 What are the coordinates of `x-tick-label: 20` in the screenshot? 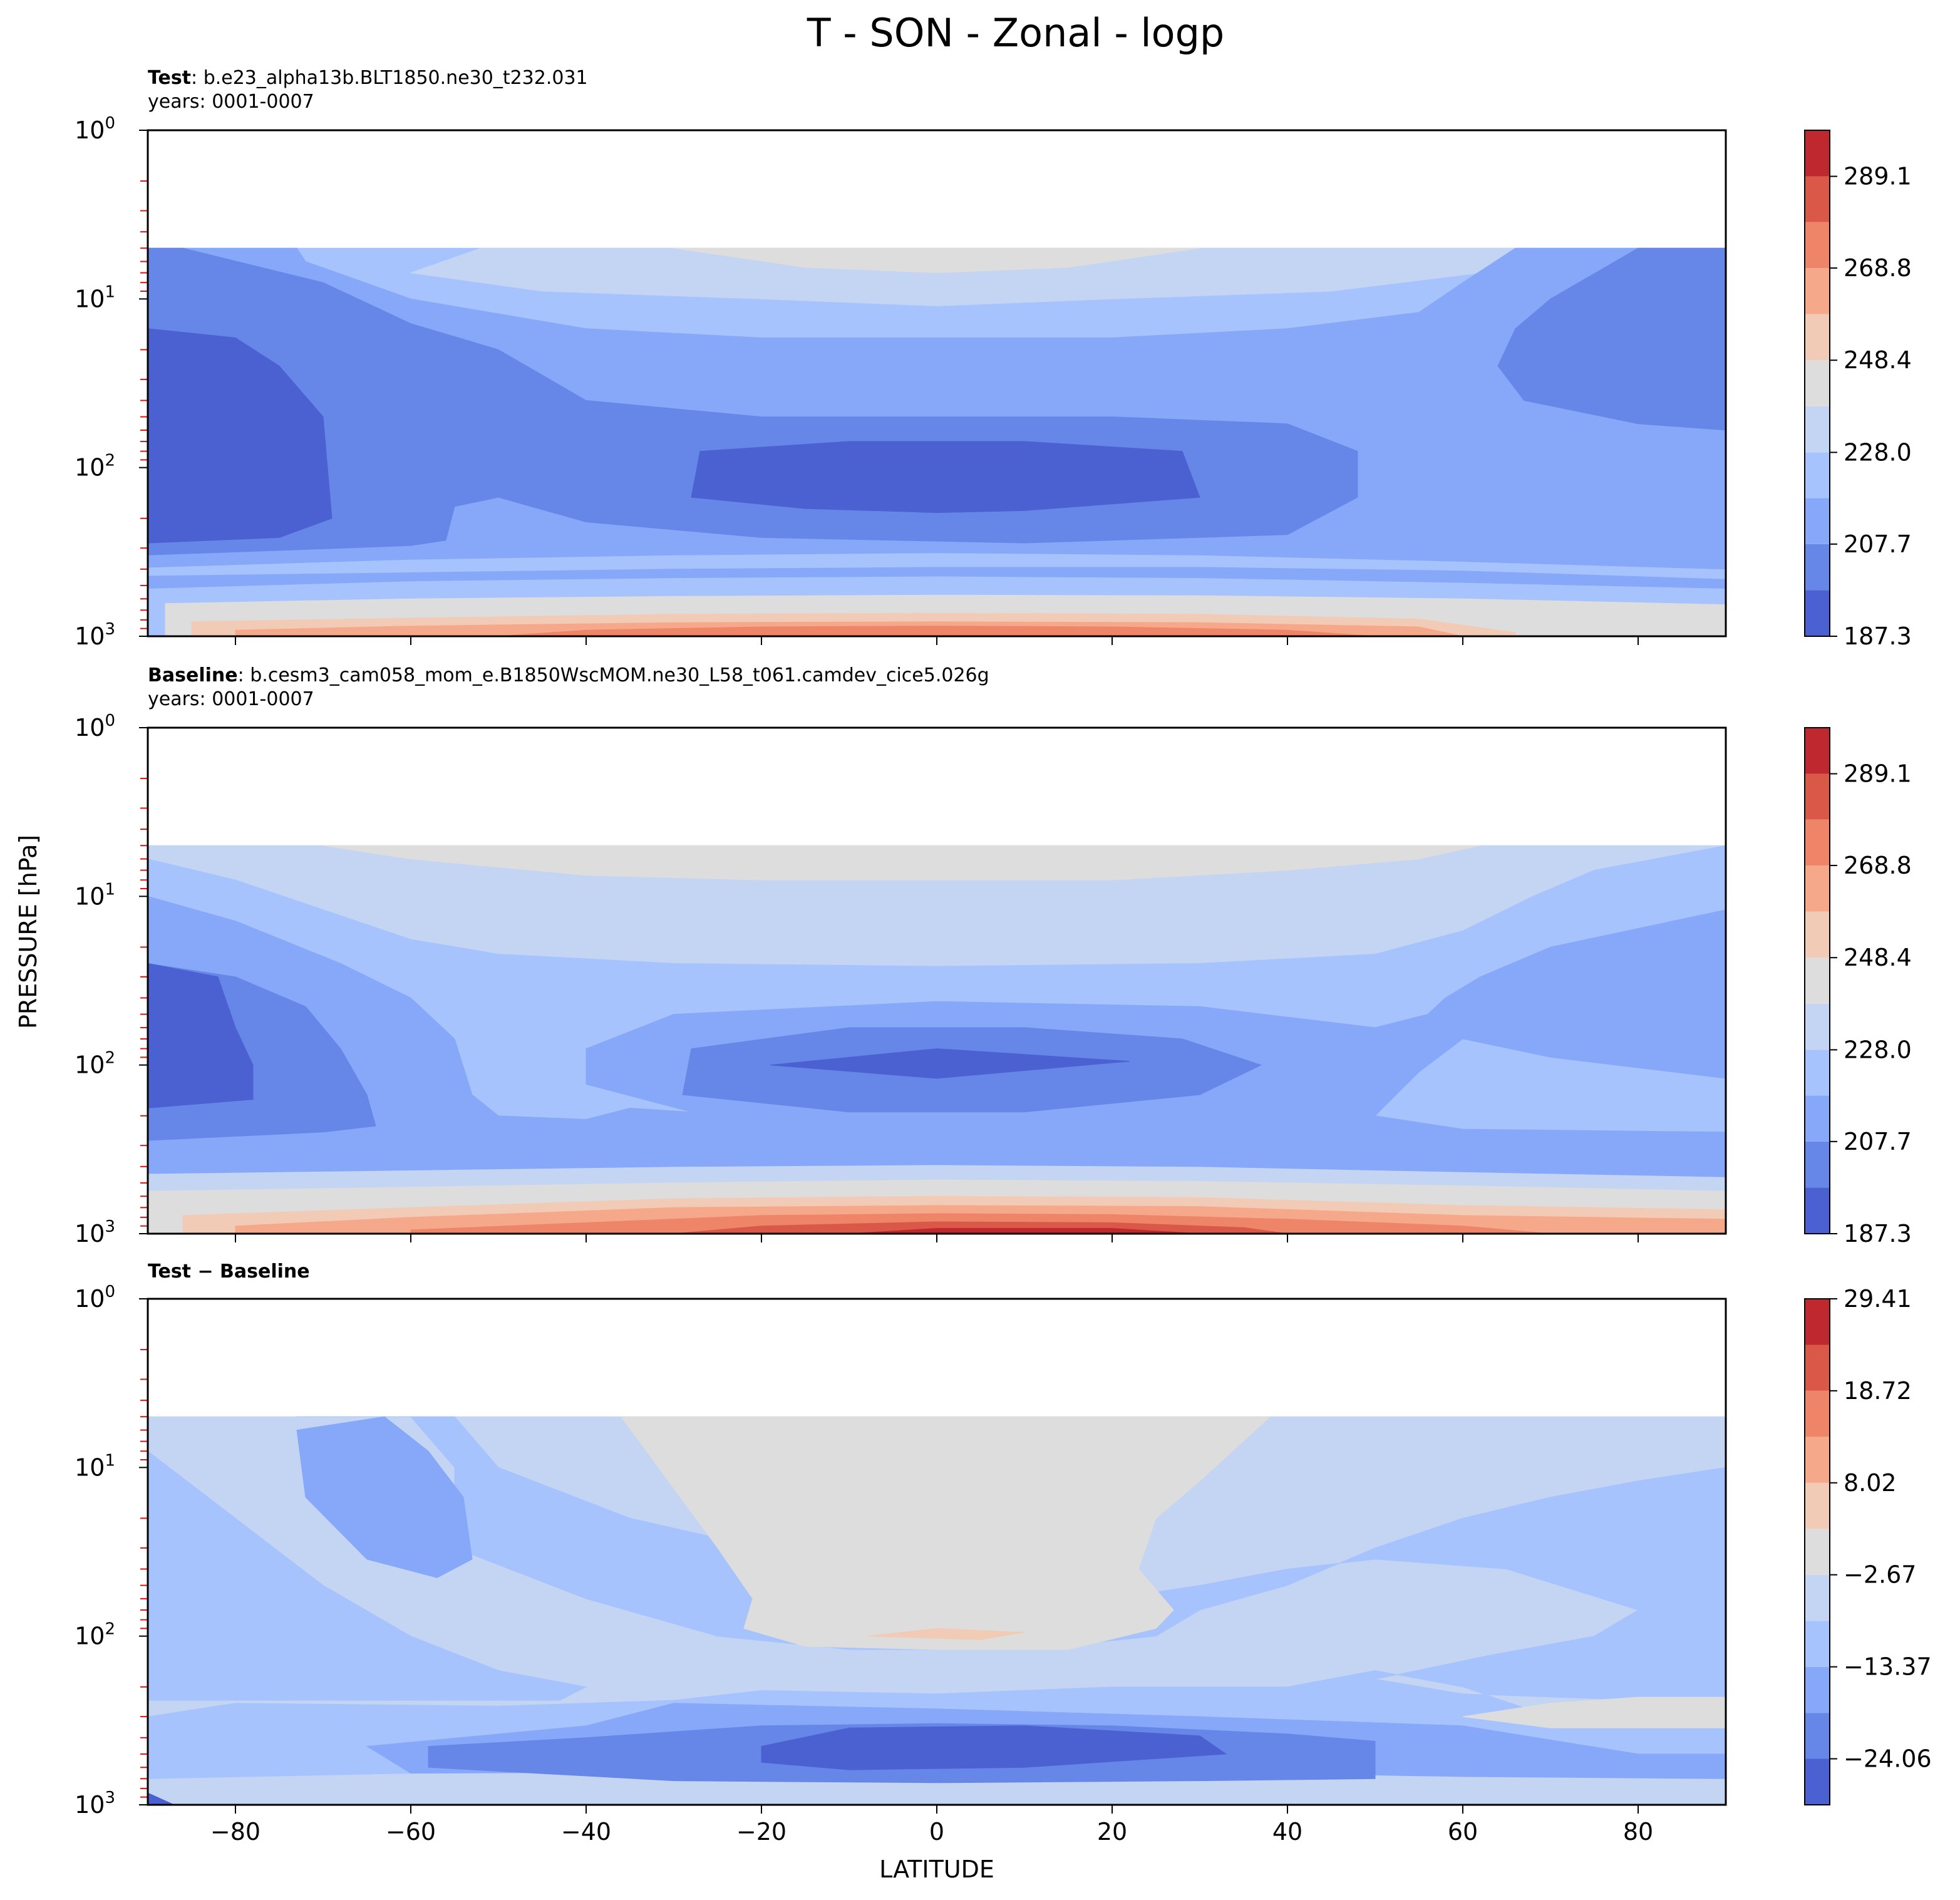 It's located at (1112, 1832).